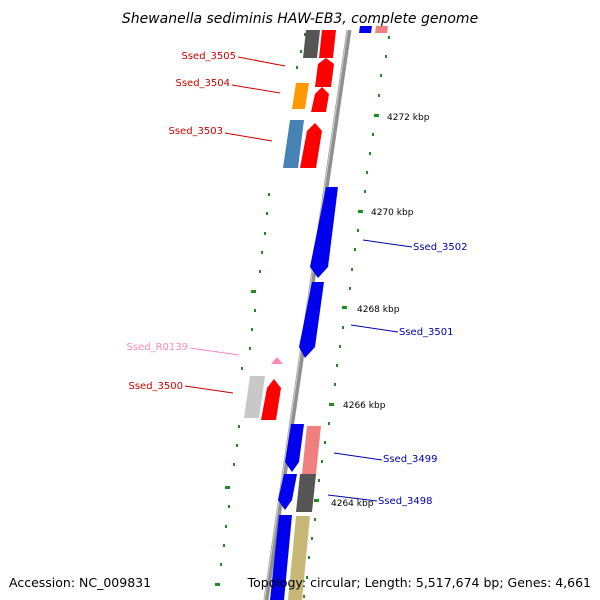 This screenshot has height=600, width=600. What do you see at coordinates (346, 317) in the screenshot?
I see `tick-marks-right` at bounding box center [346, 317].